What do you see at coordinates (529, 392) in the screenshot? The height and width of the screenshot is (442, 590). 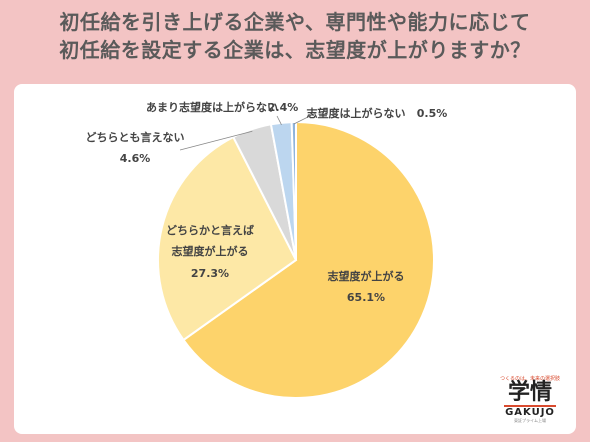 I see `logo-kanji: 学情` at bounding box center [529, 392].